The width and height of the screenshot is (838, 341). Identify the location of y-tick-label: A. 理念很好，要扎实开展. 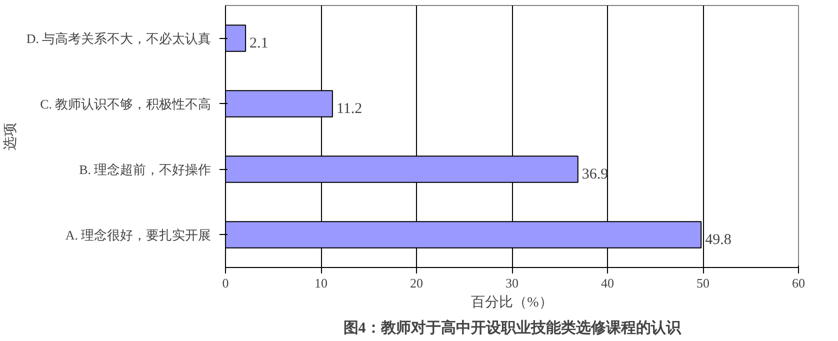
(138, 234).